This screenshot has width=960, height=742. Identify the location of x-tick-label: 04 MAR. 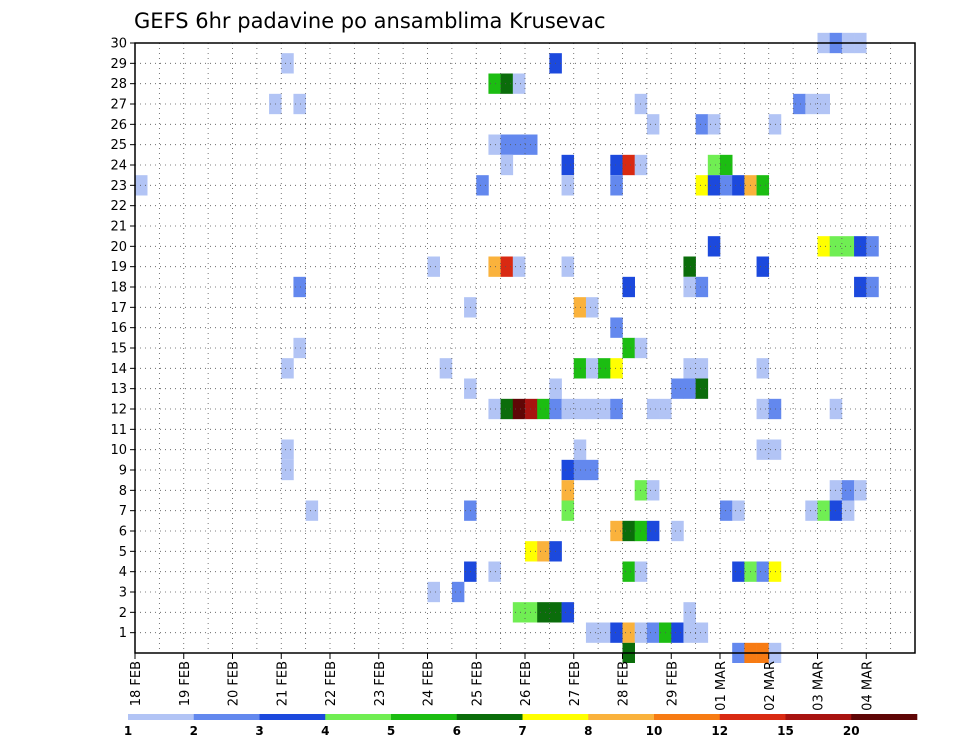
(867, 686).